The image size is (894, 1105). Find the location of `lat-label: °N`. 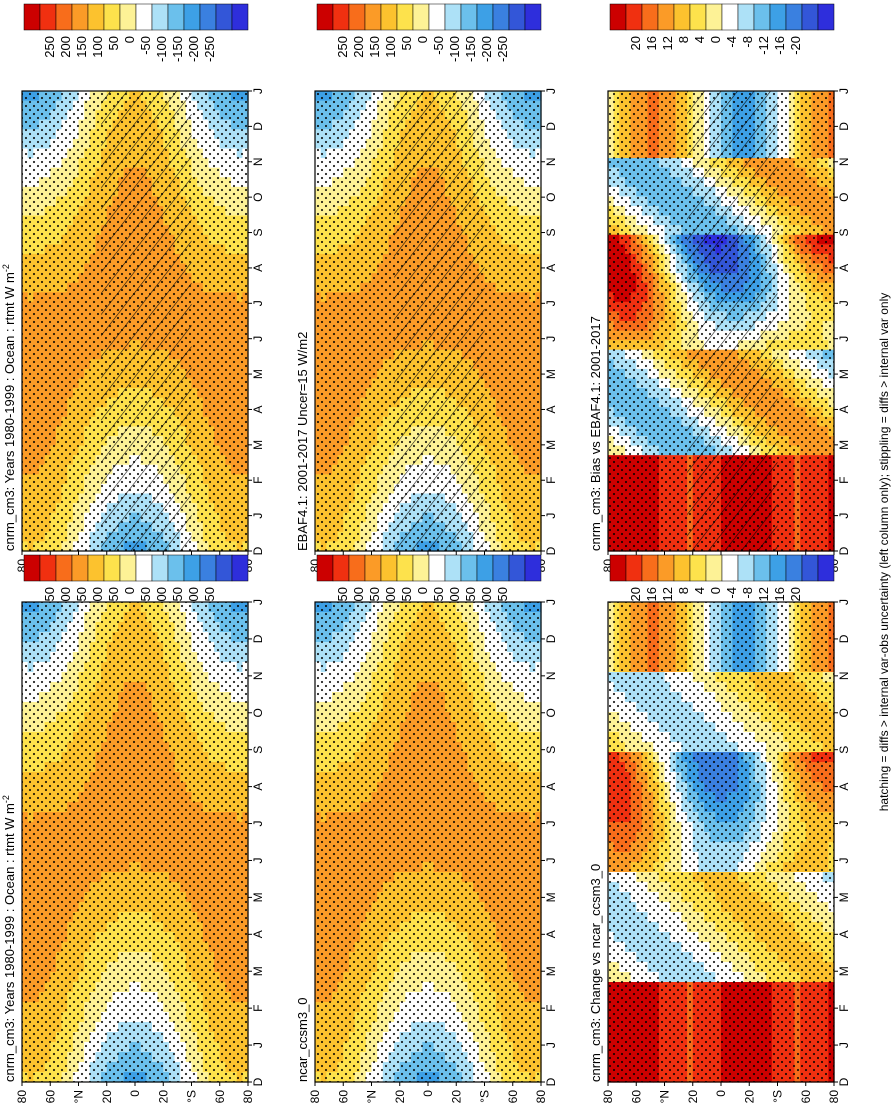

lat-label: °N is located at coordinates (79, 1096).